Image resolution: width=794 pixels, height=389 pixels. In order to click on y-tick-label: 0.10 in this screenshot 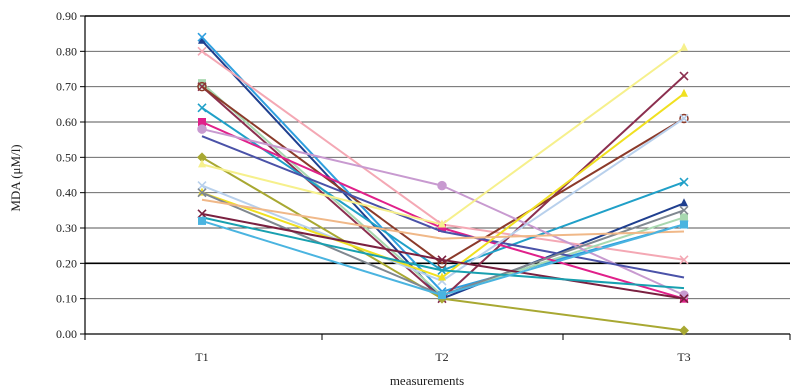, I will do `click(66, 299)`.